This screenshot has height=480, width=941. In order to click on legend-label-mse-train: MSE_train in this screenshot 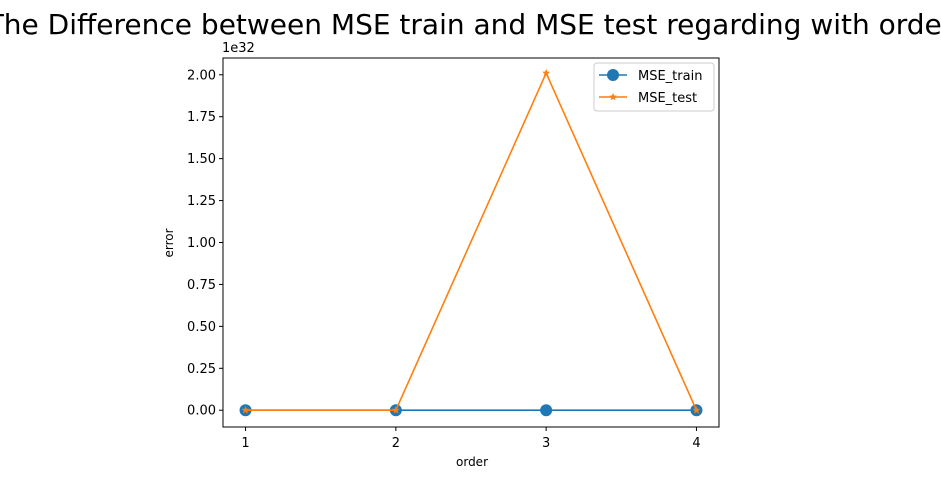, I will do `click(670, 76)`.